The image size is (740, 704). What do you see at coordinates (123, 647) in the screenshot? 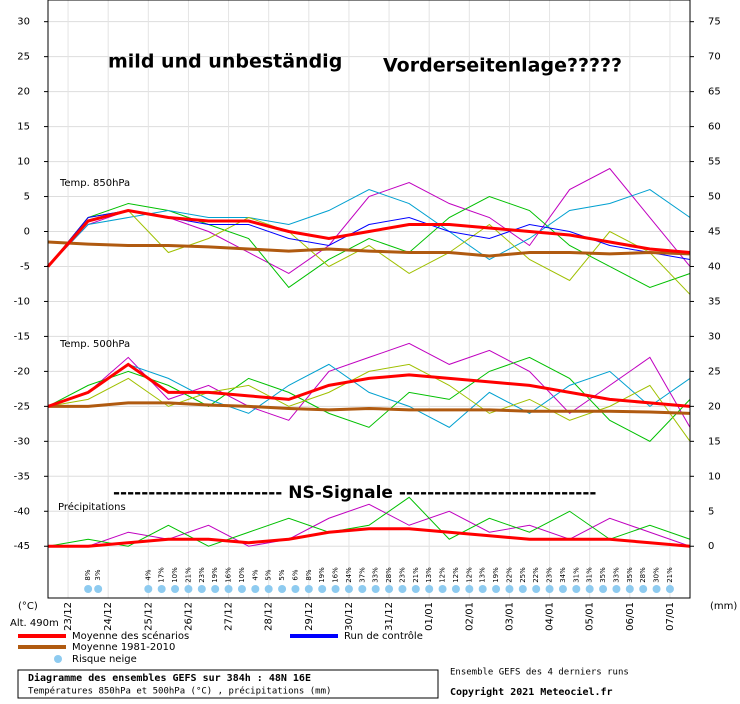
I see `legend-label: Moyenne 1981-2010` at bounding box center [123, 647].